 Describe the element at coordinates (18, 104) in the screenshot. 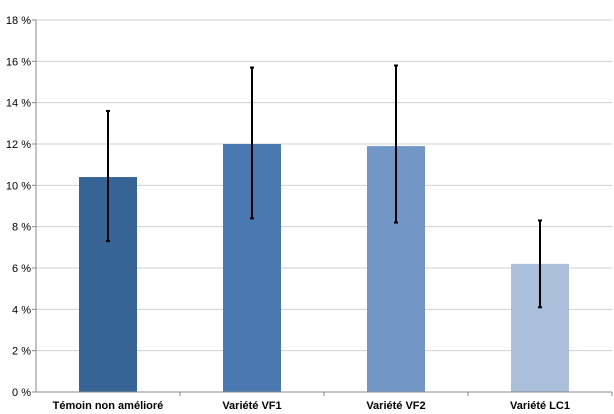

I see `y-tick-label: 14 %` at that location.